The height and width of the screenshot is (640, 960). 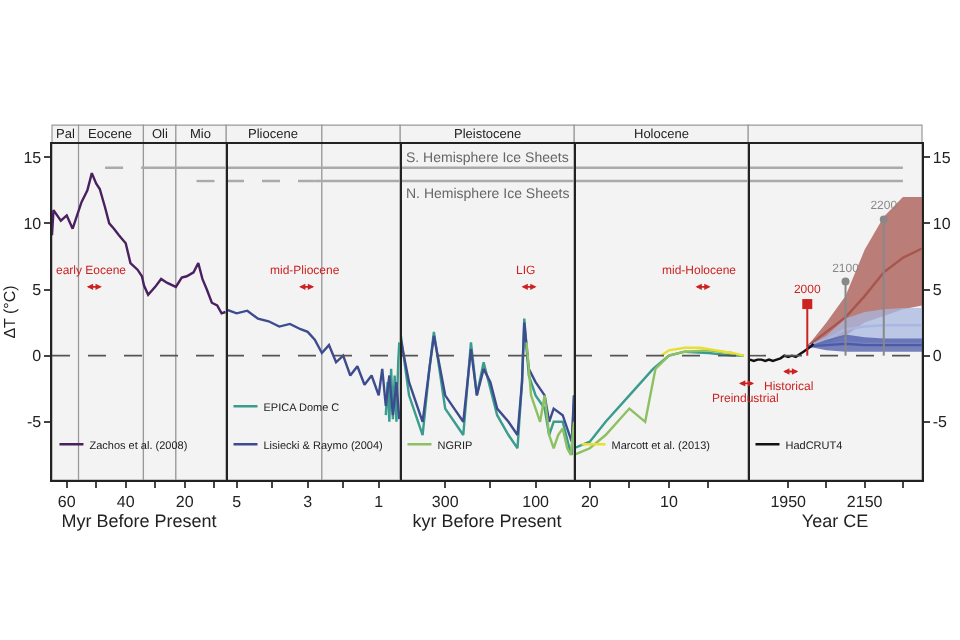 What do you see at coordinates (9, 311) in the screenshot?
I see `y-axis-title: ΔT (°C)` at bounding box center [9, 311].